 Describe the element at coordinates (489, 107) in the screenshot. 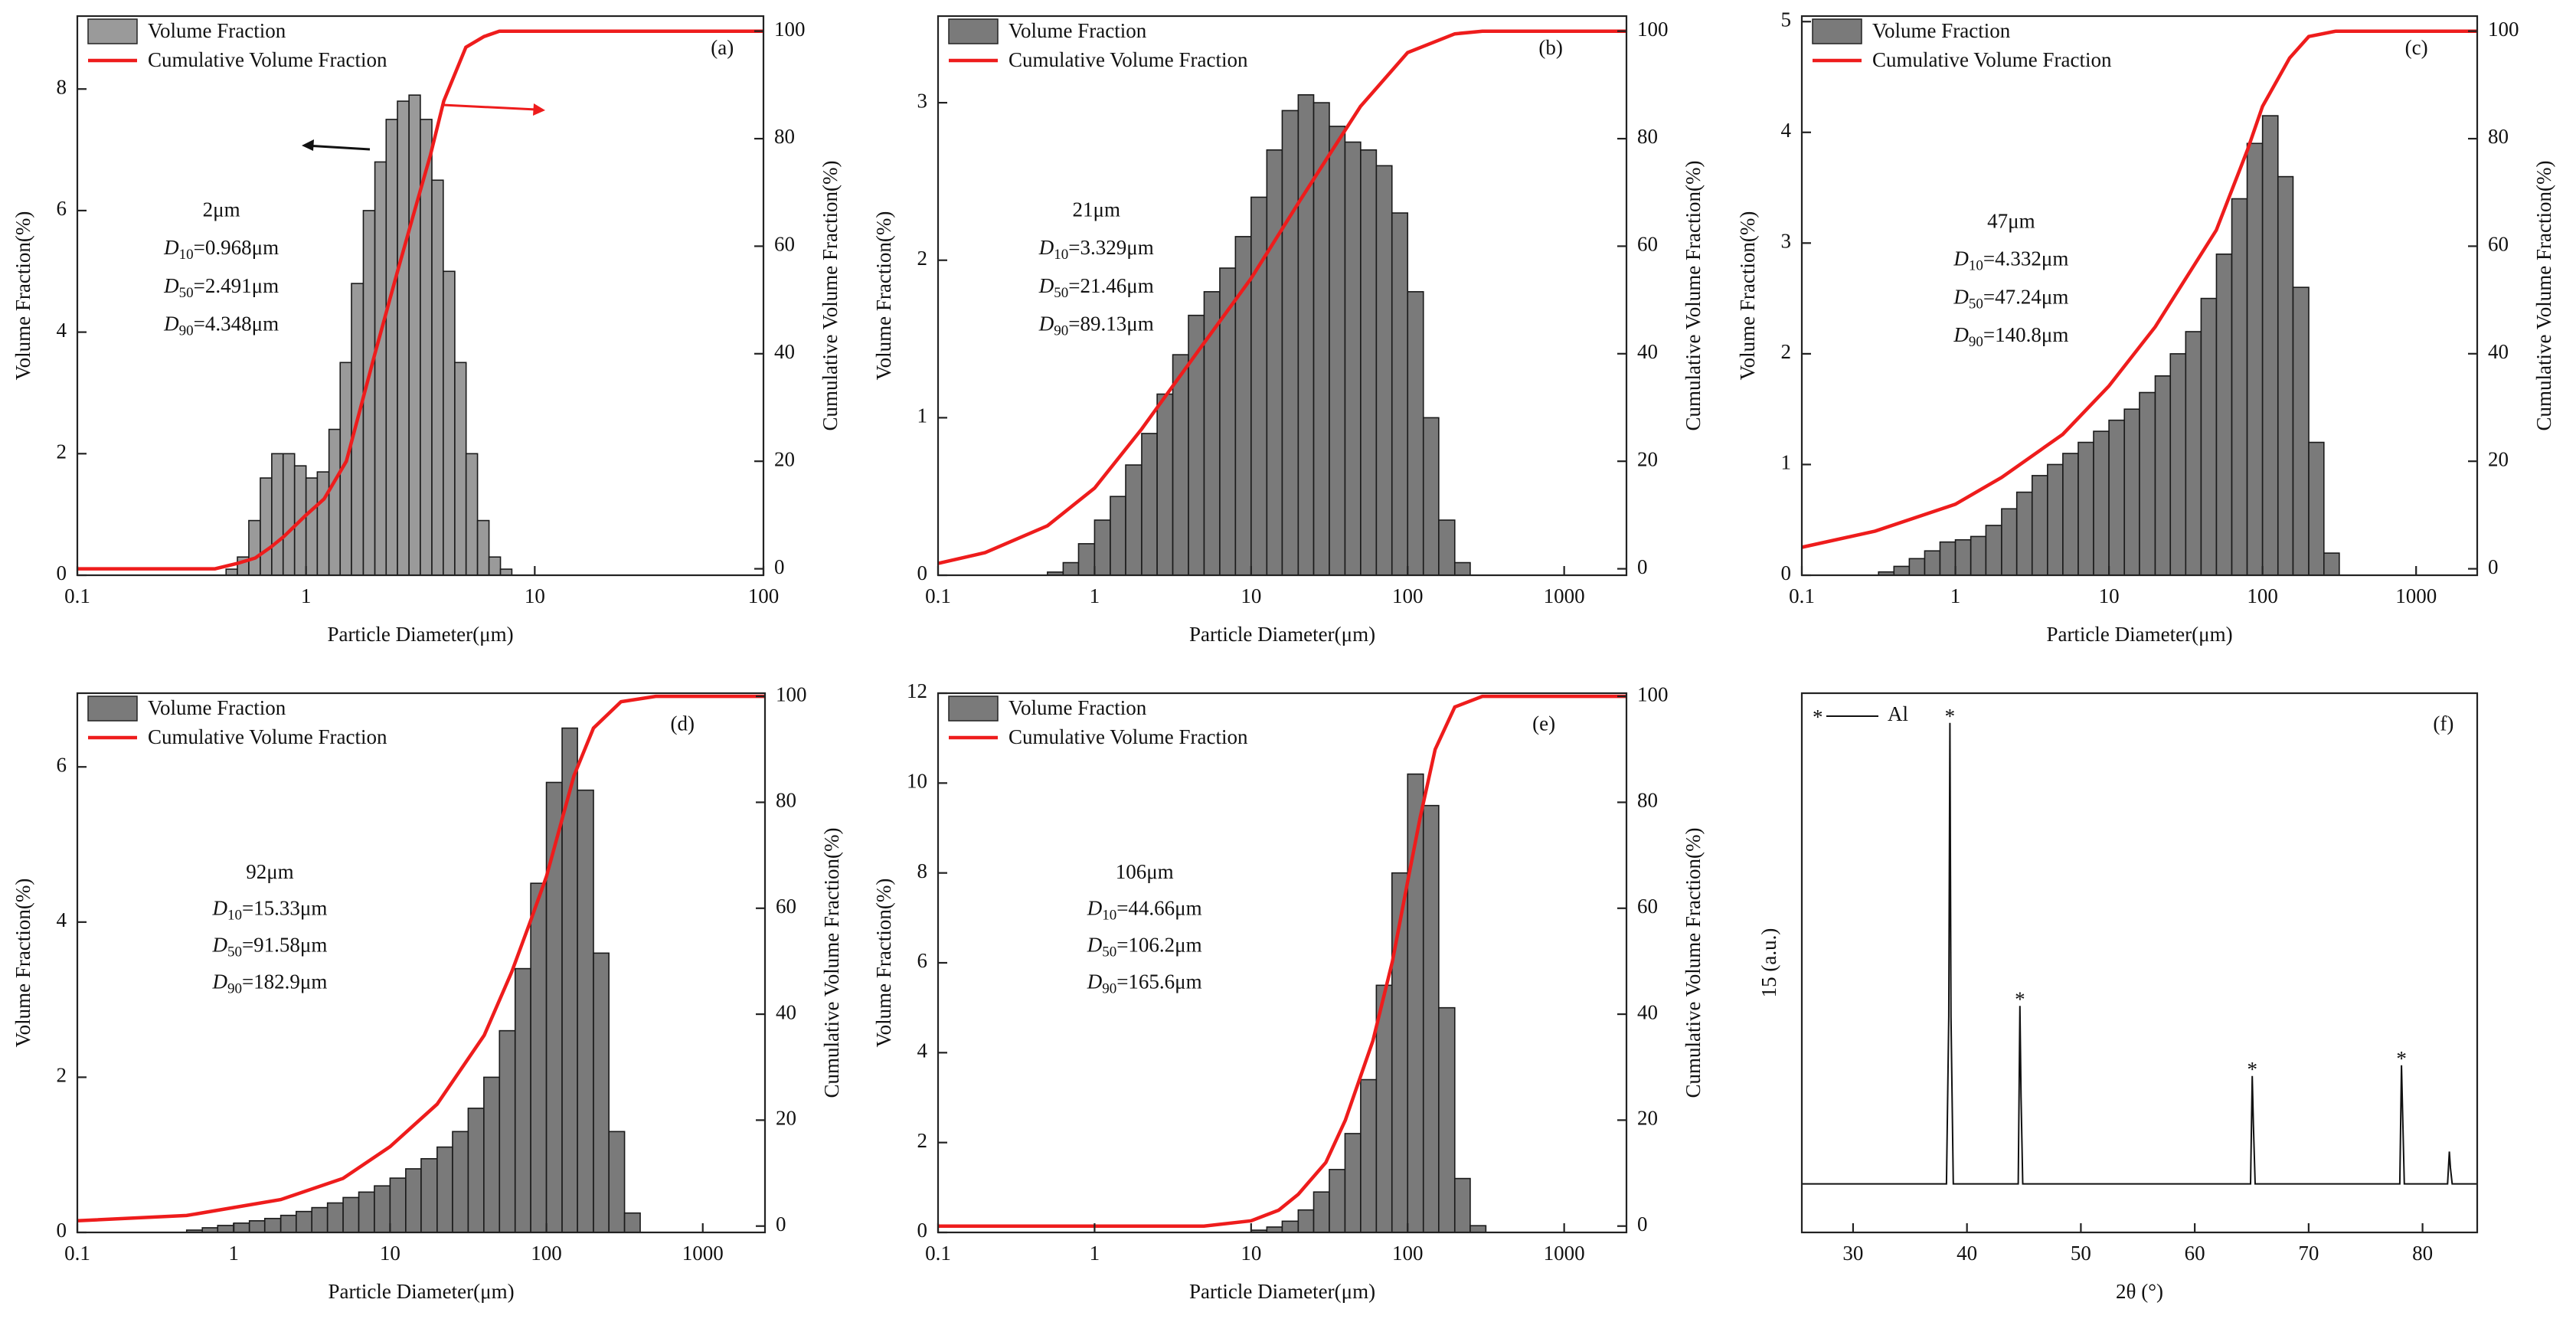

I see `arrow-right` at that location.